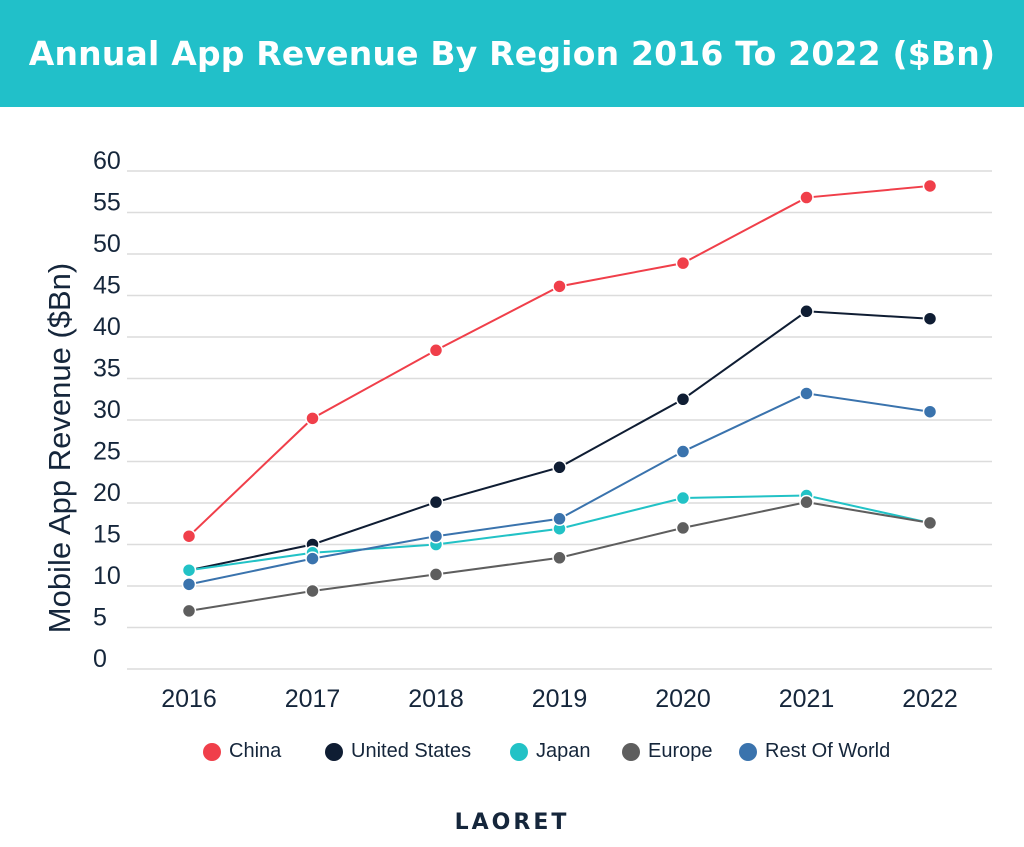 This screenshot has height=847, width=1024. Describe the element at coordinates (559, 467) in the screenshot. I see `point-united-states-2019` at that location.